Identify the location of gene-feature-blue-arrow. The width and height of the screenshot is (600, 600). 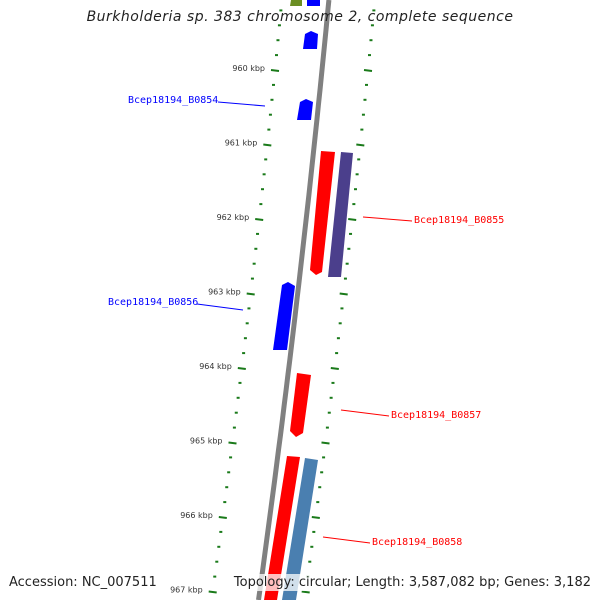
(310, 40).